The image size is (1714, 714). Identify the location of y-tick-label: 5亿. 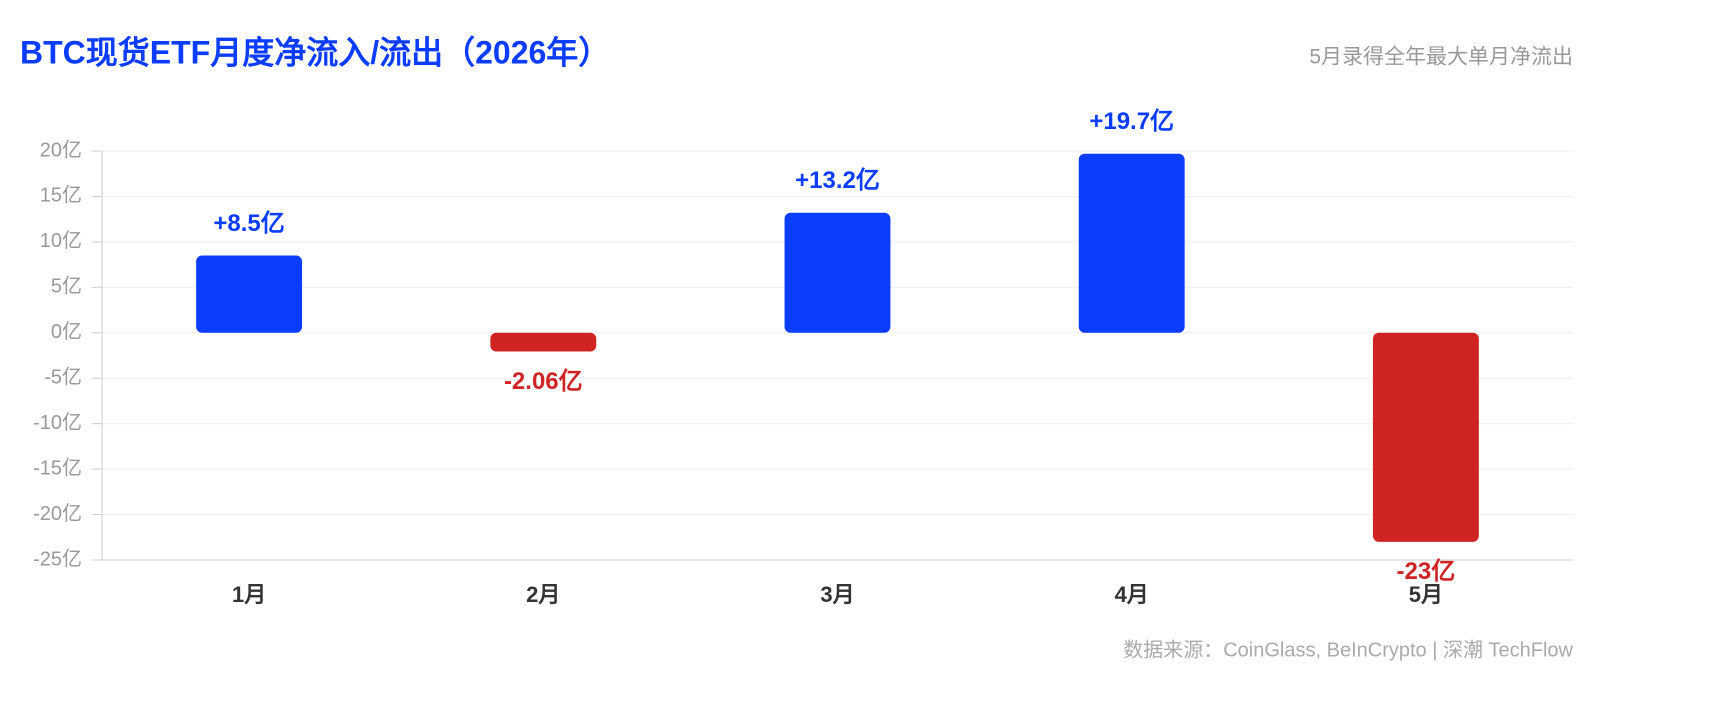
(66, 286).